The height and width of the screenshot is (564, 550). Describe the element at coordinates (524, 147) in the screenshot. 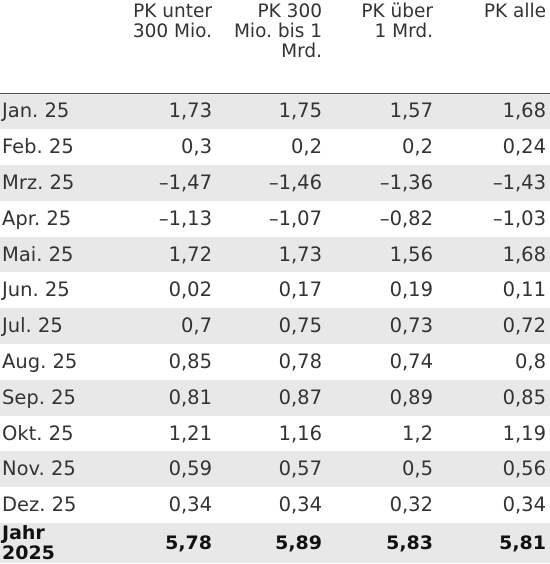

I see `value-cell: 0,24` at that location.